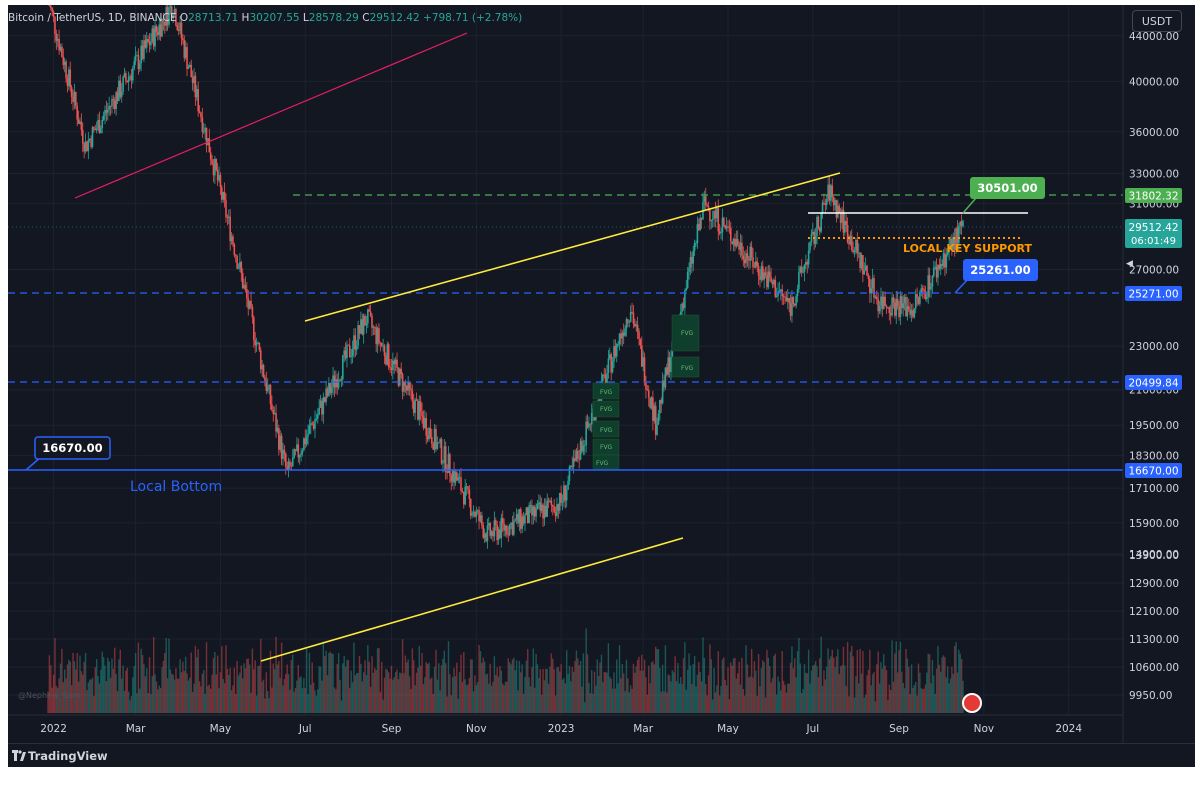  I want to click on y-tick-label: 14900.00, so click(1154, 555).